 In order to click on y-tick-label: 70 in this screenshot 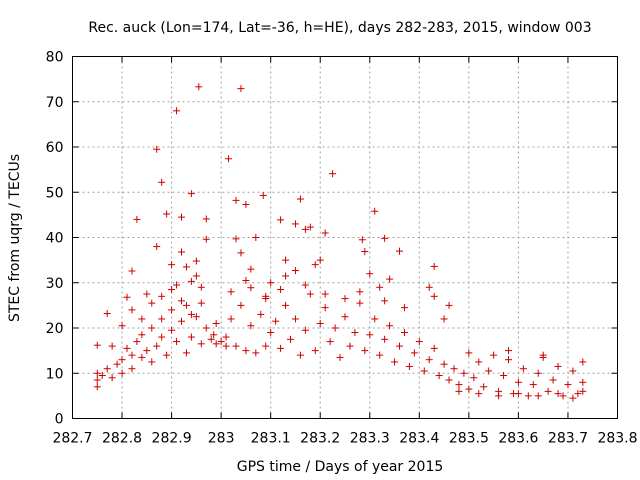, I will do `click(55, 103)`.